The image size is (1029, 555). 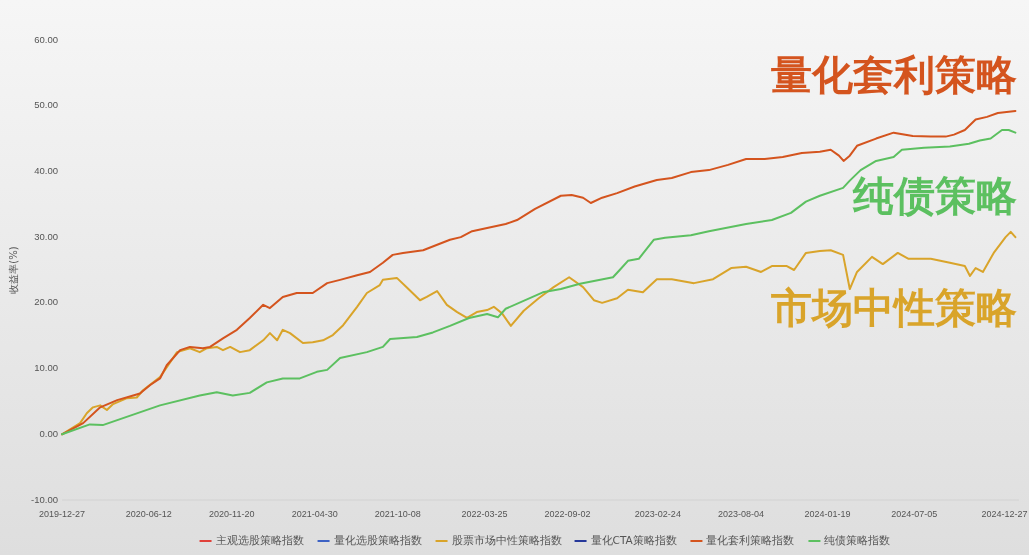 What do you see at coordinates (750, 540) in the screenshot?
I see `legend-label: 量化套利策略指数` at bounding box center [750, 540].